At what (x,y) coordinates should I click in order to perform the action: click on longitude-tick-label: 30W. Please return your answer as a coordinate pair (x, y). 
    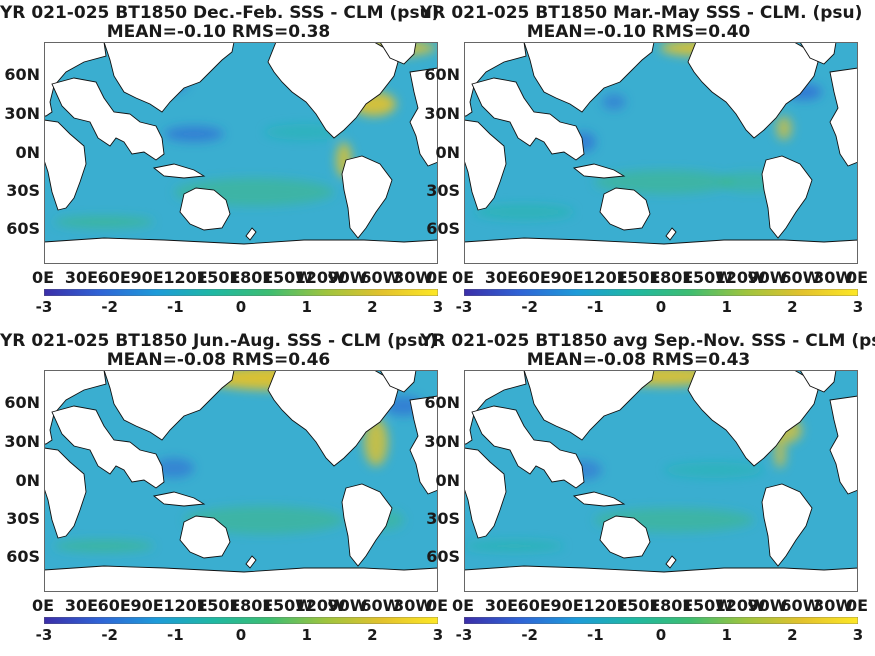
    Looking at the image, I should click on (833, 277).